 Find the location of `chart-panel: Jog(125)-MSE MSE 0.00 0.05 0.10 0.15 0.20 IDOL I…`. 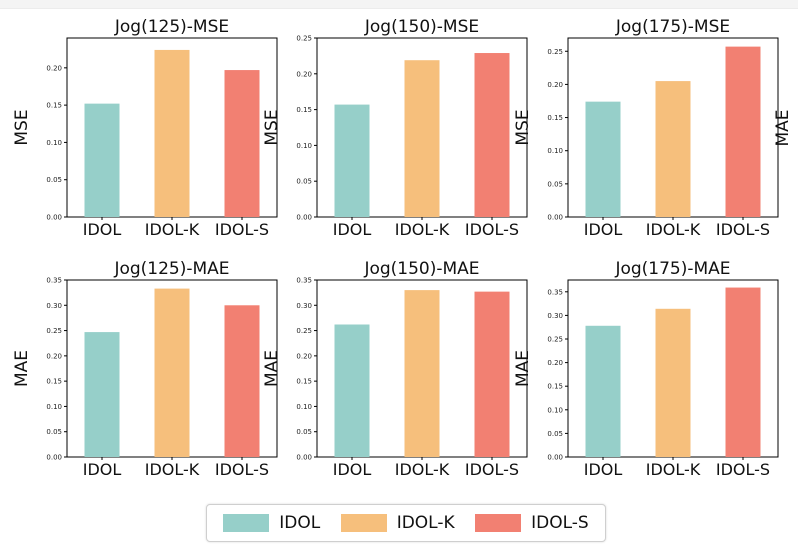

chart-panel: Jog(125)-MSE MSE 0.00 0.05 0.10 0.15 0.20 IDOL I… is located at coordinates (145, 128).